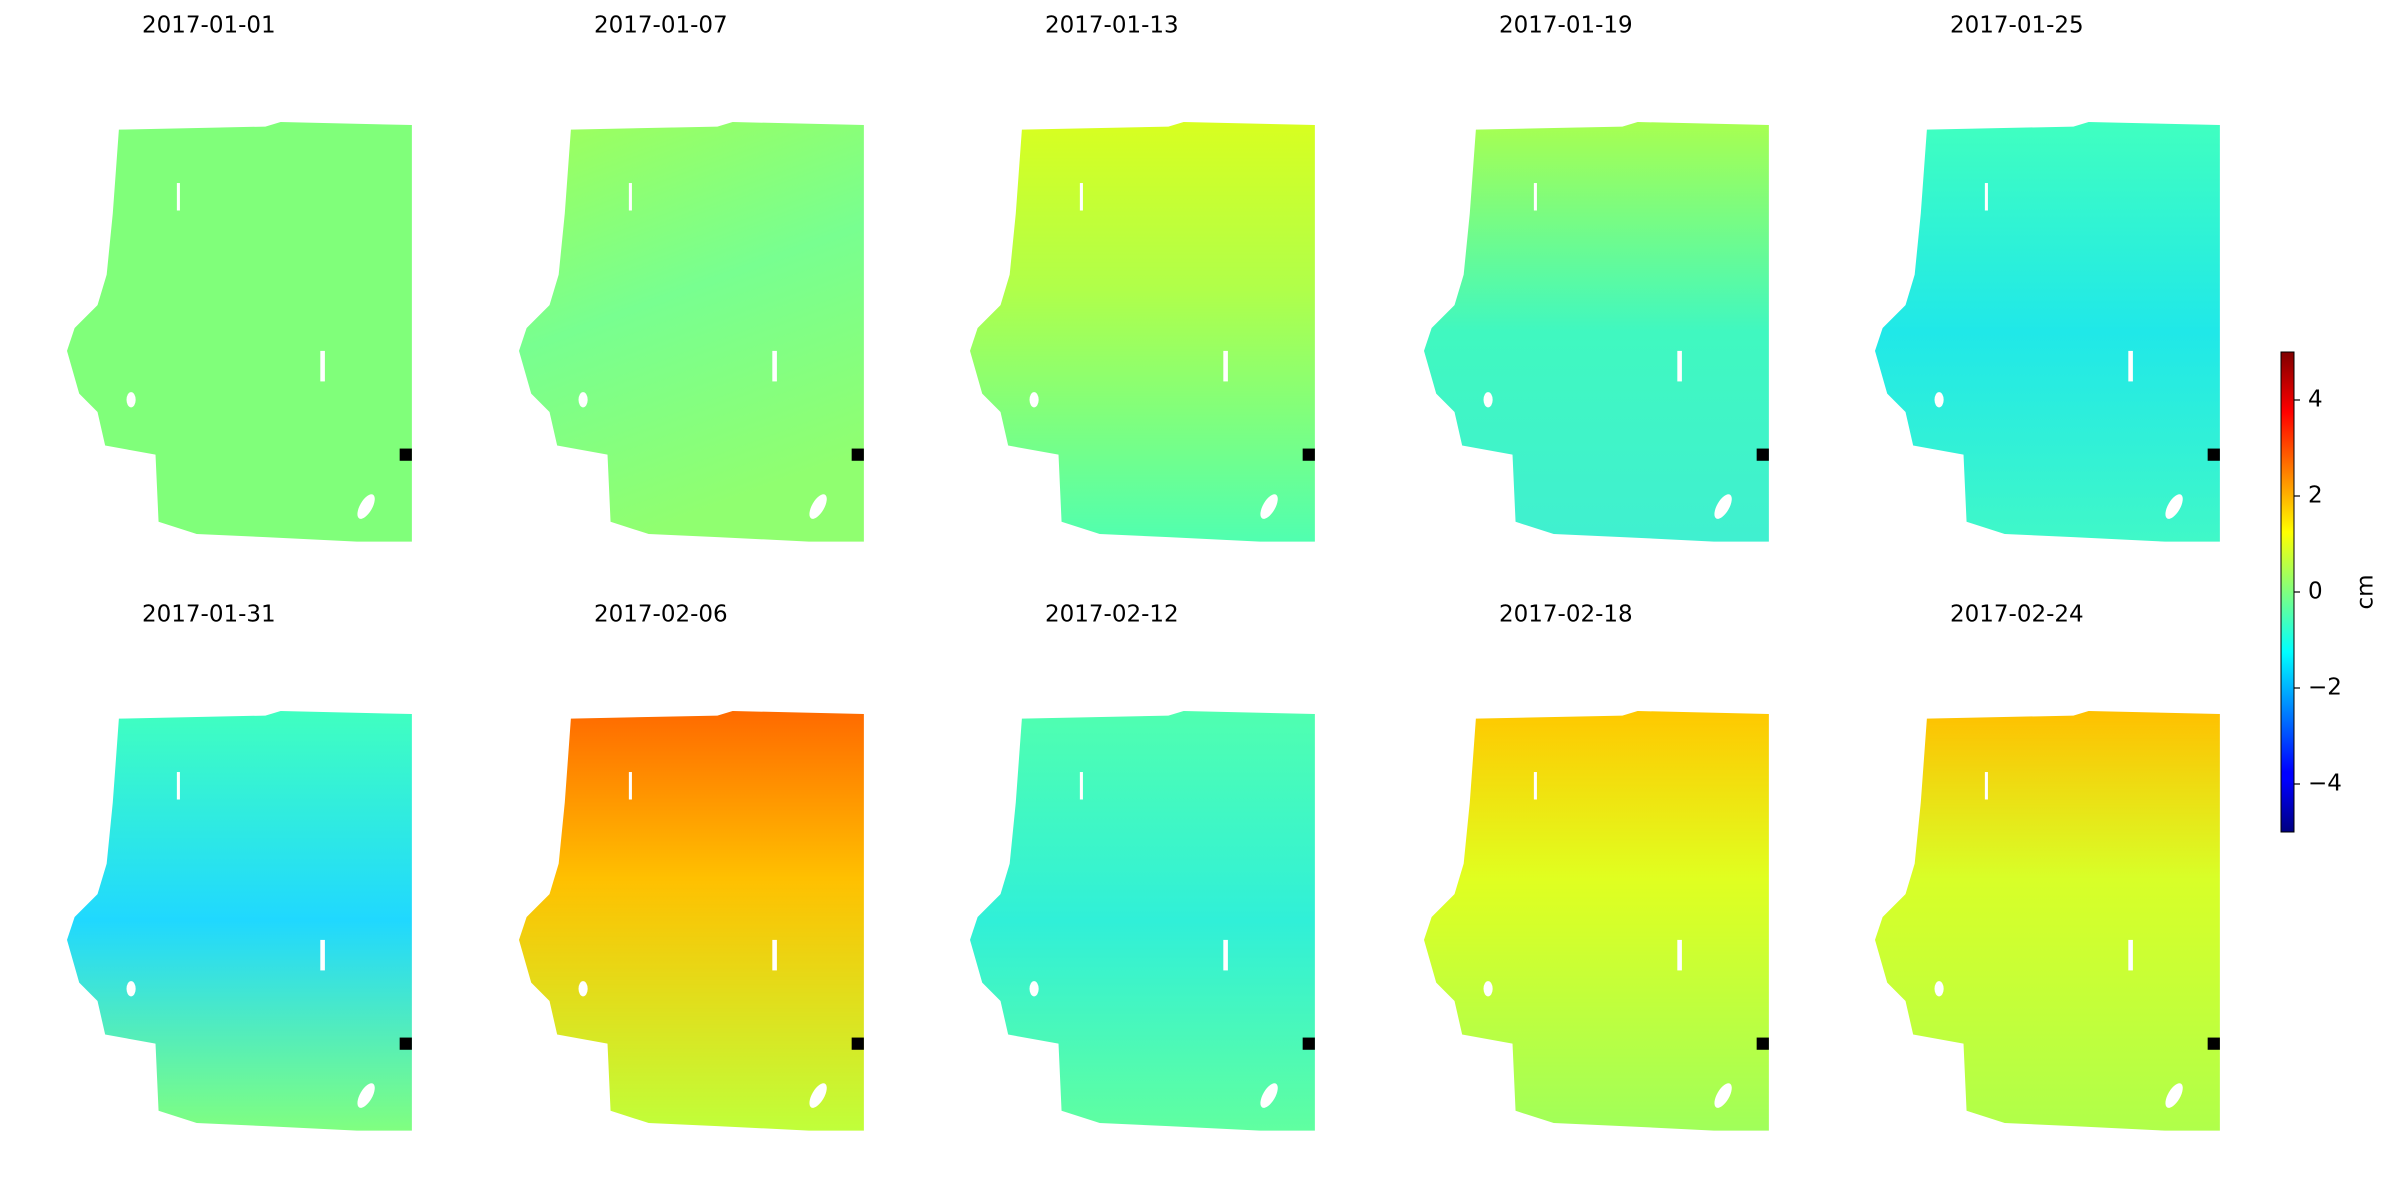  Describe the element at coordinates (1566, 26) in the screenshot. I see `panel-title: 2017-01-19` at that location.